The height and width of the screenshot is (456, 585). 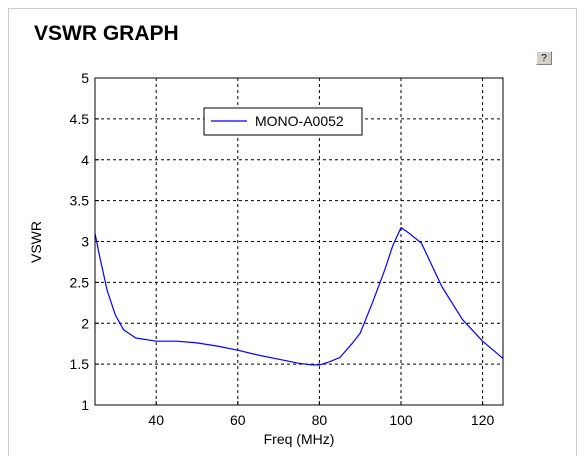 I want to click on x-tick-label: 40, so click(x=156, y=420).